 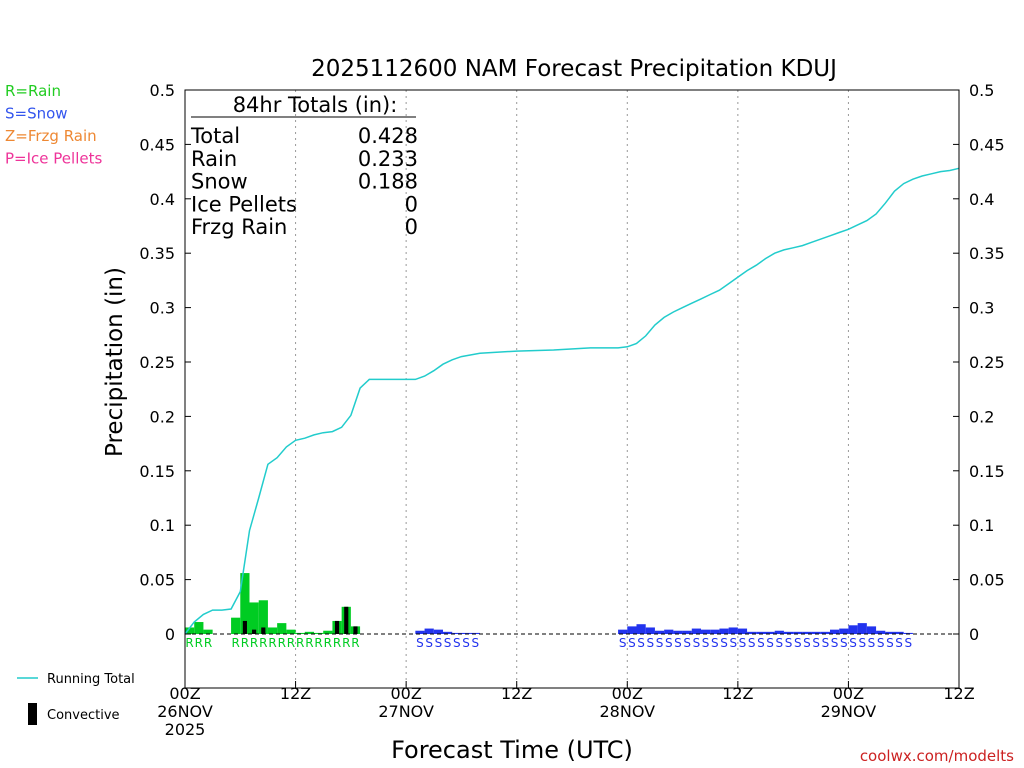 What do you see at coordinates (388, 136) in the screenshot?
I see `totals-row-value: 0.428` at bounding box center [388, 136].